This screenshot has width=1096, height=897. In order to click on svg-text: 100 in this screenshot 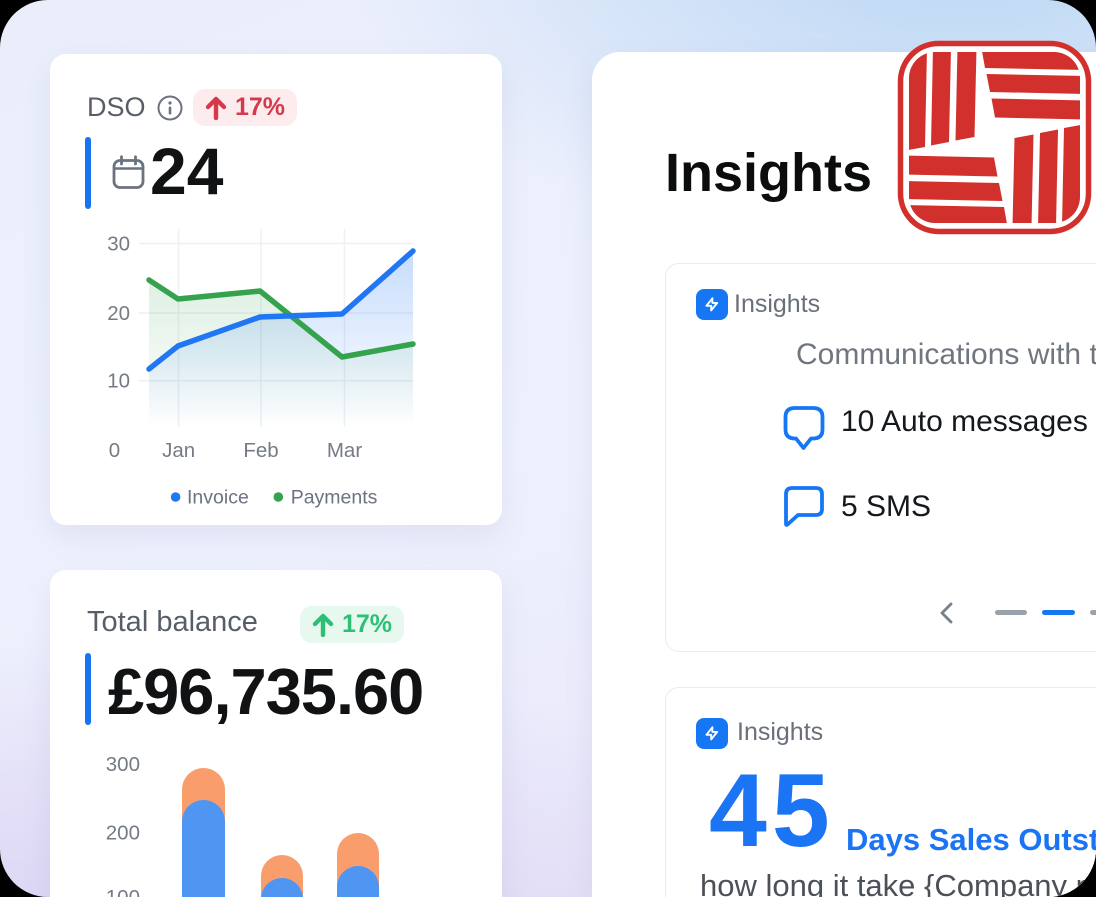, I will do `click(123, 891)`.